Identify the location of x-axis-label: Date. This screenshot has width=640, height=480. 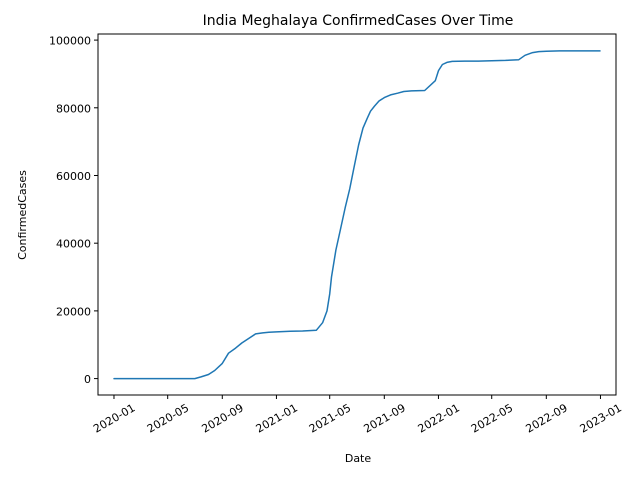
(358, 458).